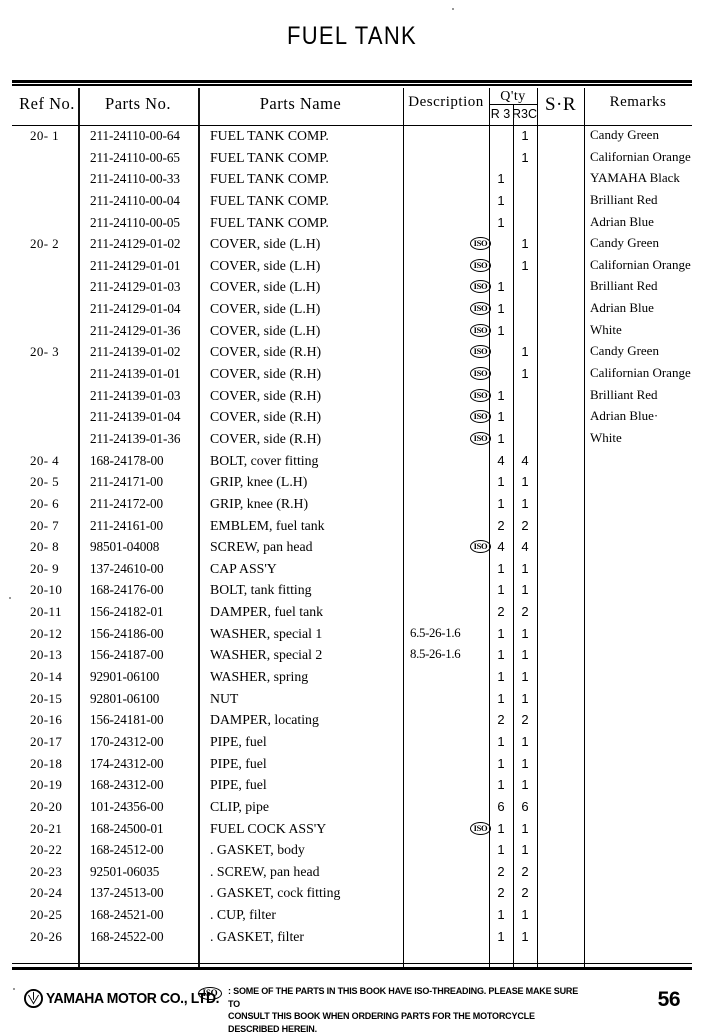 The image size is (704, 1035). What do you see at coordinates (352, 612) in the screenshot?
I see `table-row: 20-11 156-24182-01 DAMPER, fuel tank 2 2` at bounding box center [352, 612].